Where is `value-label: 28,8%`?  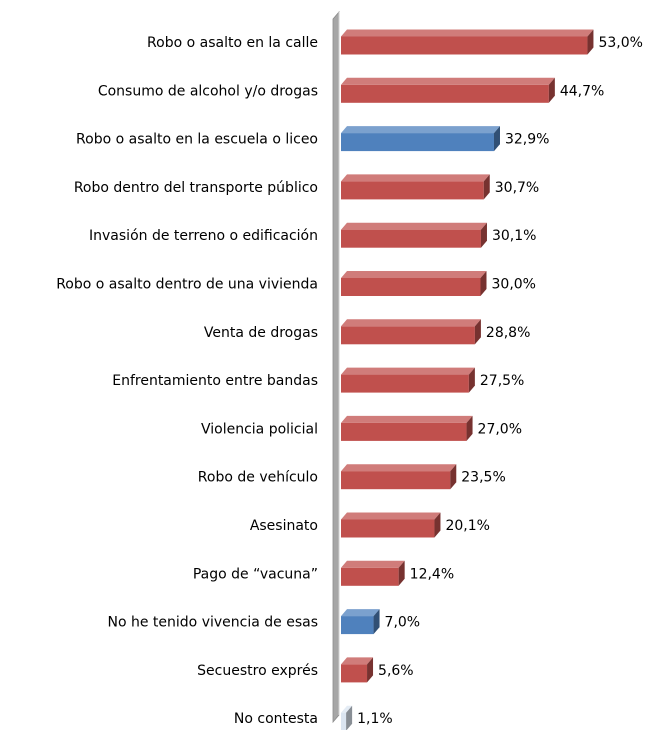 value-label: 28,8% is located at coordinates (508, 333).